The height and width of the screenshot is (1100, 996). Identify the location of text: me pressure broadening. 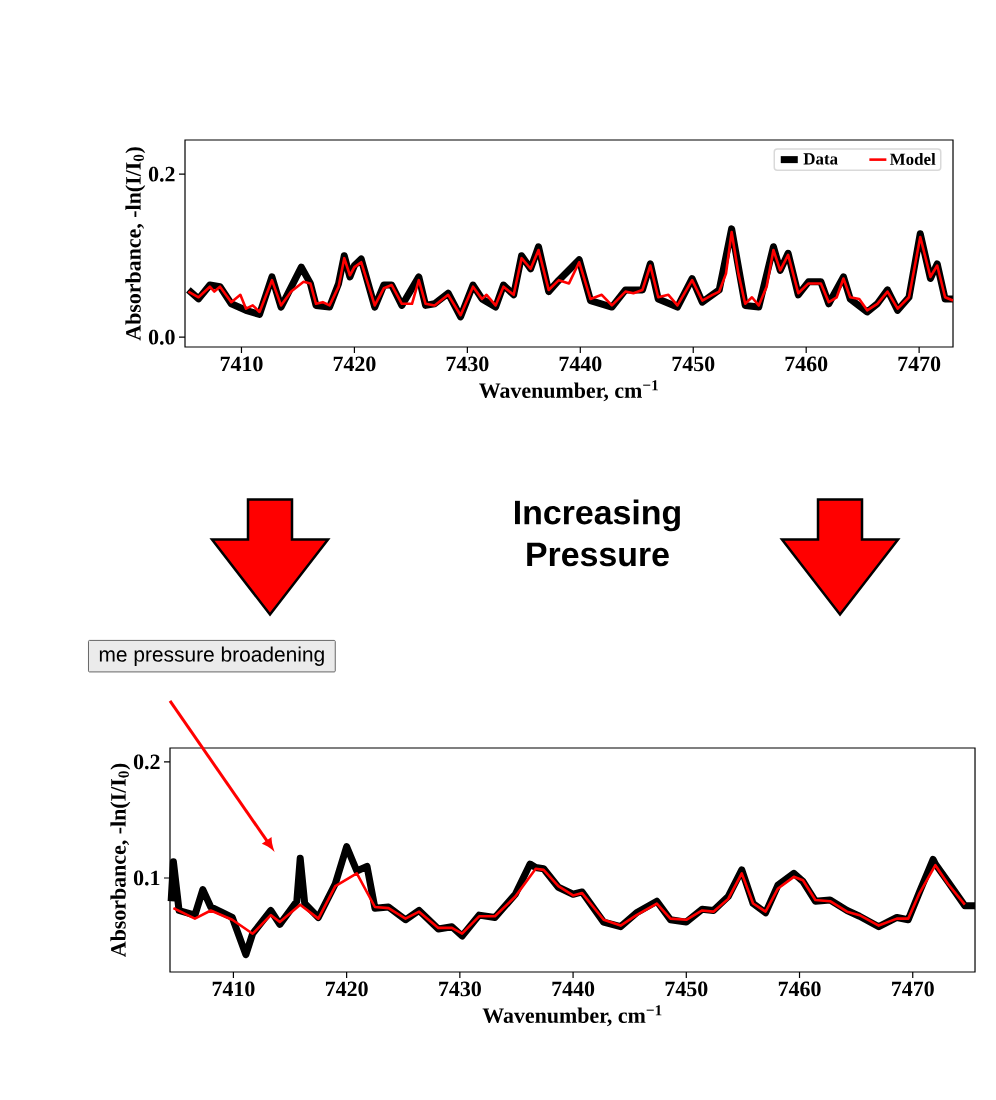
(211, 656).